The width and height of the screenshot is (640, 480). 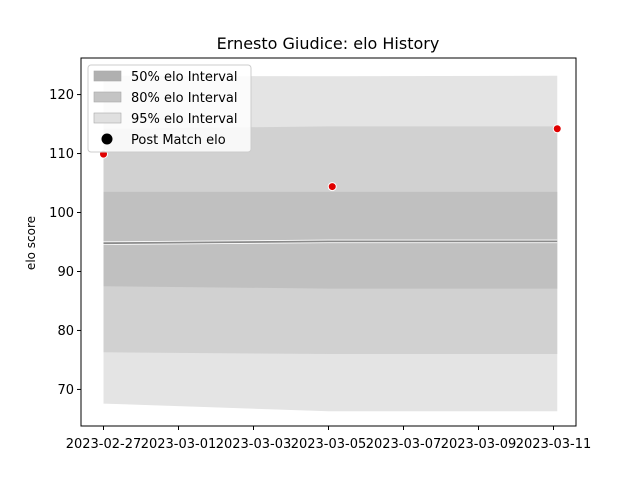 What do you see at coordinates (404, 444) in the screenshot?
I see `x-tick-label: 2023-03-07` at bounding box center [404, 444].